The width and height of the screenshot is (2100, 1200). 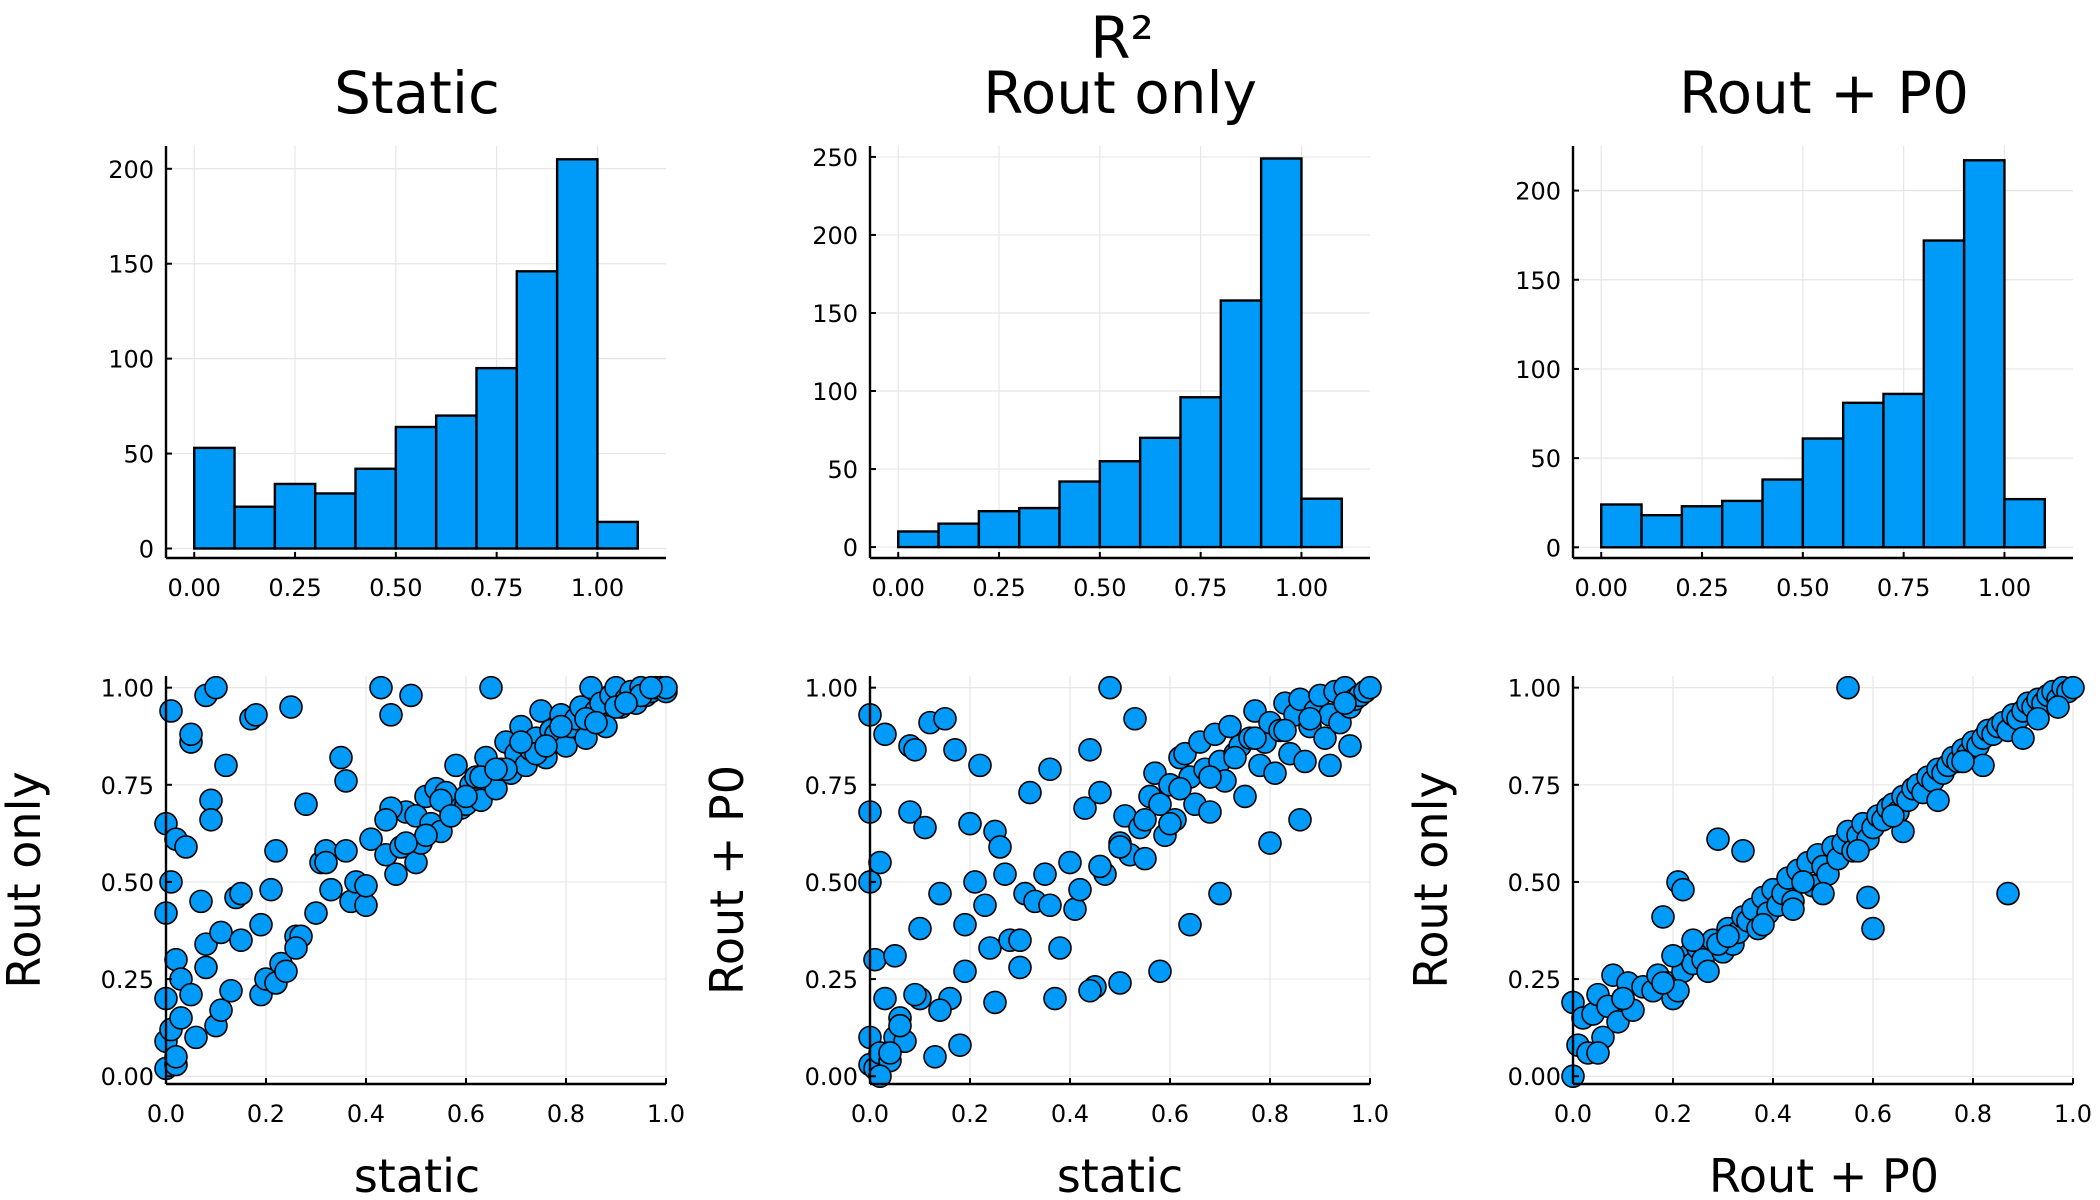 I want to click on x-tick-label: 0.6, so click(x=1170, y=1114).